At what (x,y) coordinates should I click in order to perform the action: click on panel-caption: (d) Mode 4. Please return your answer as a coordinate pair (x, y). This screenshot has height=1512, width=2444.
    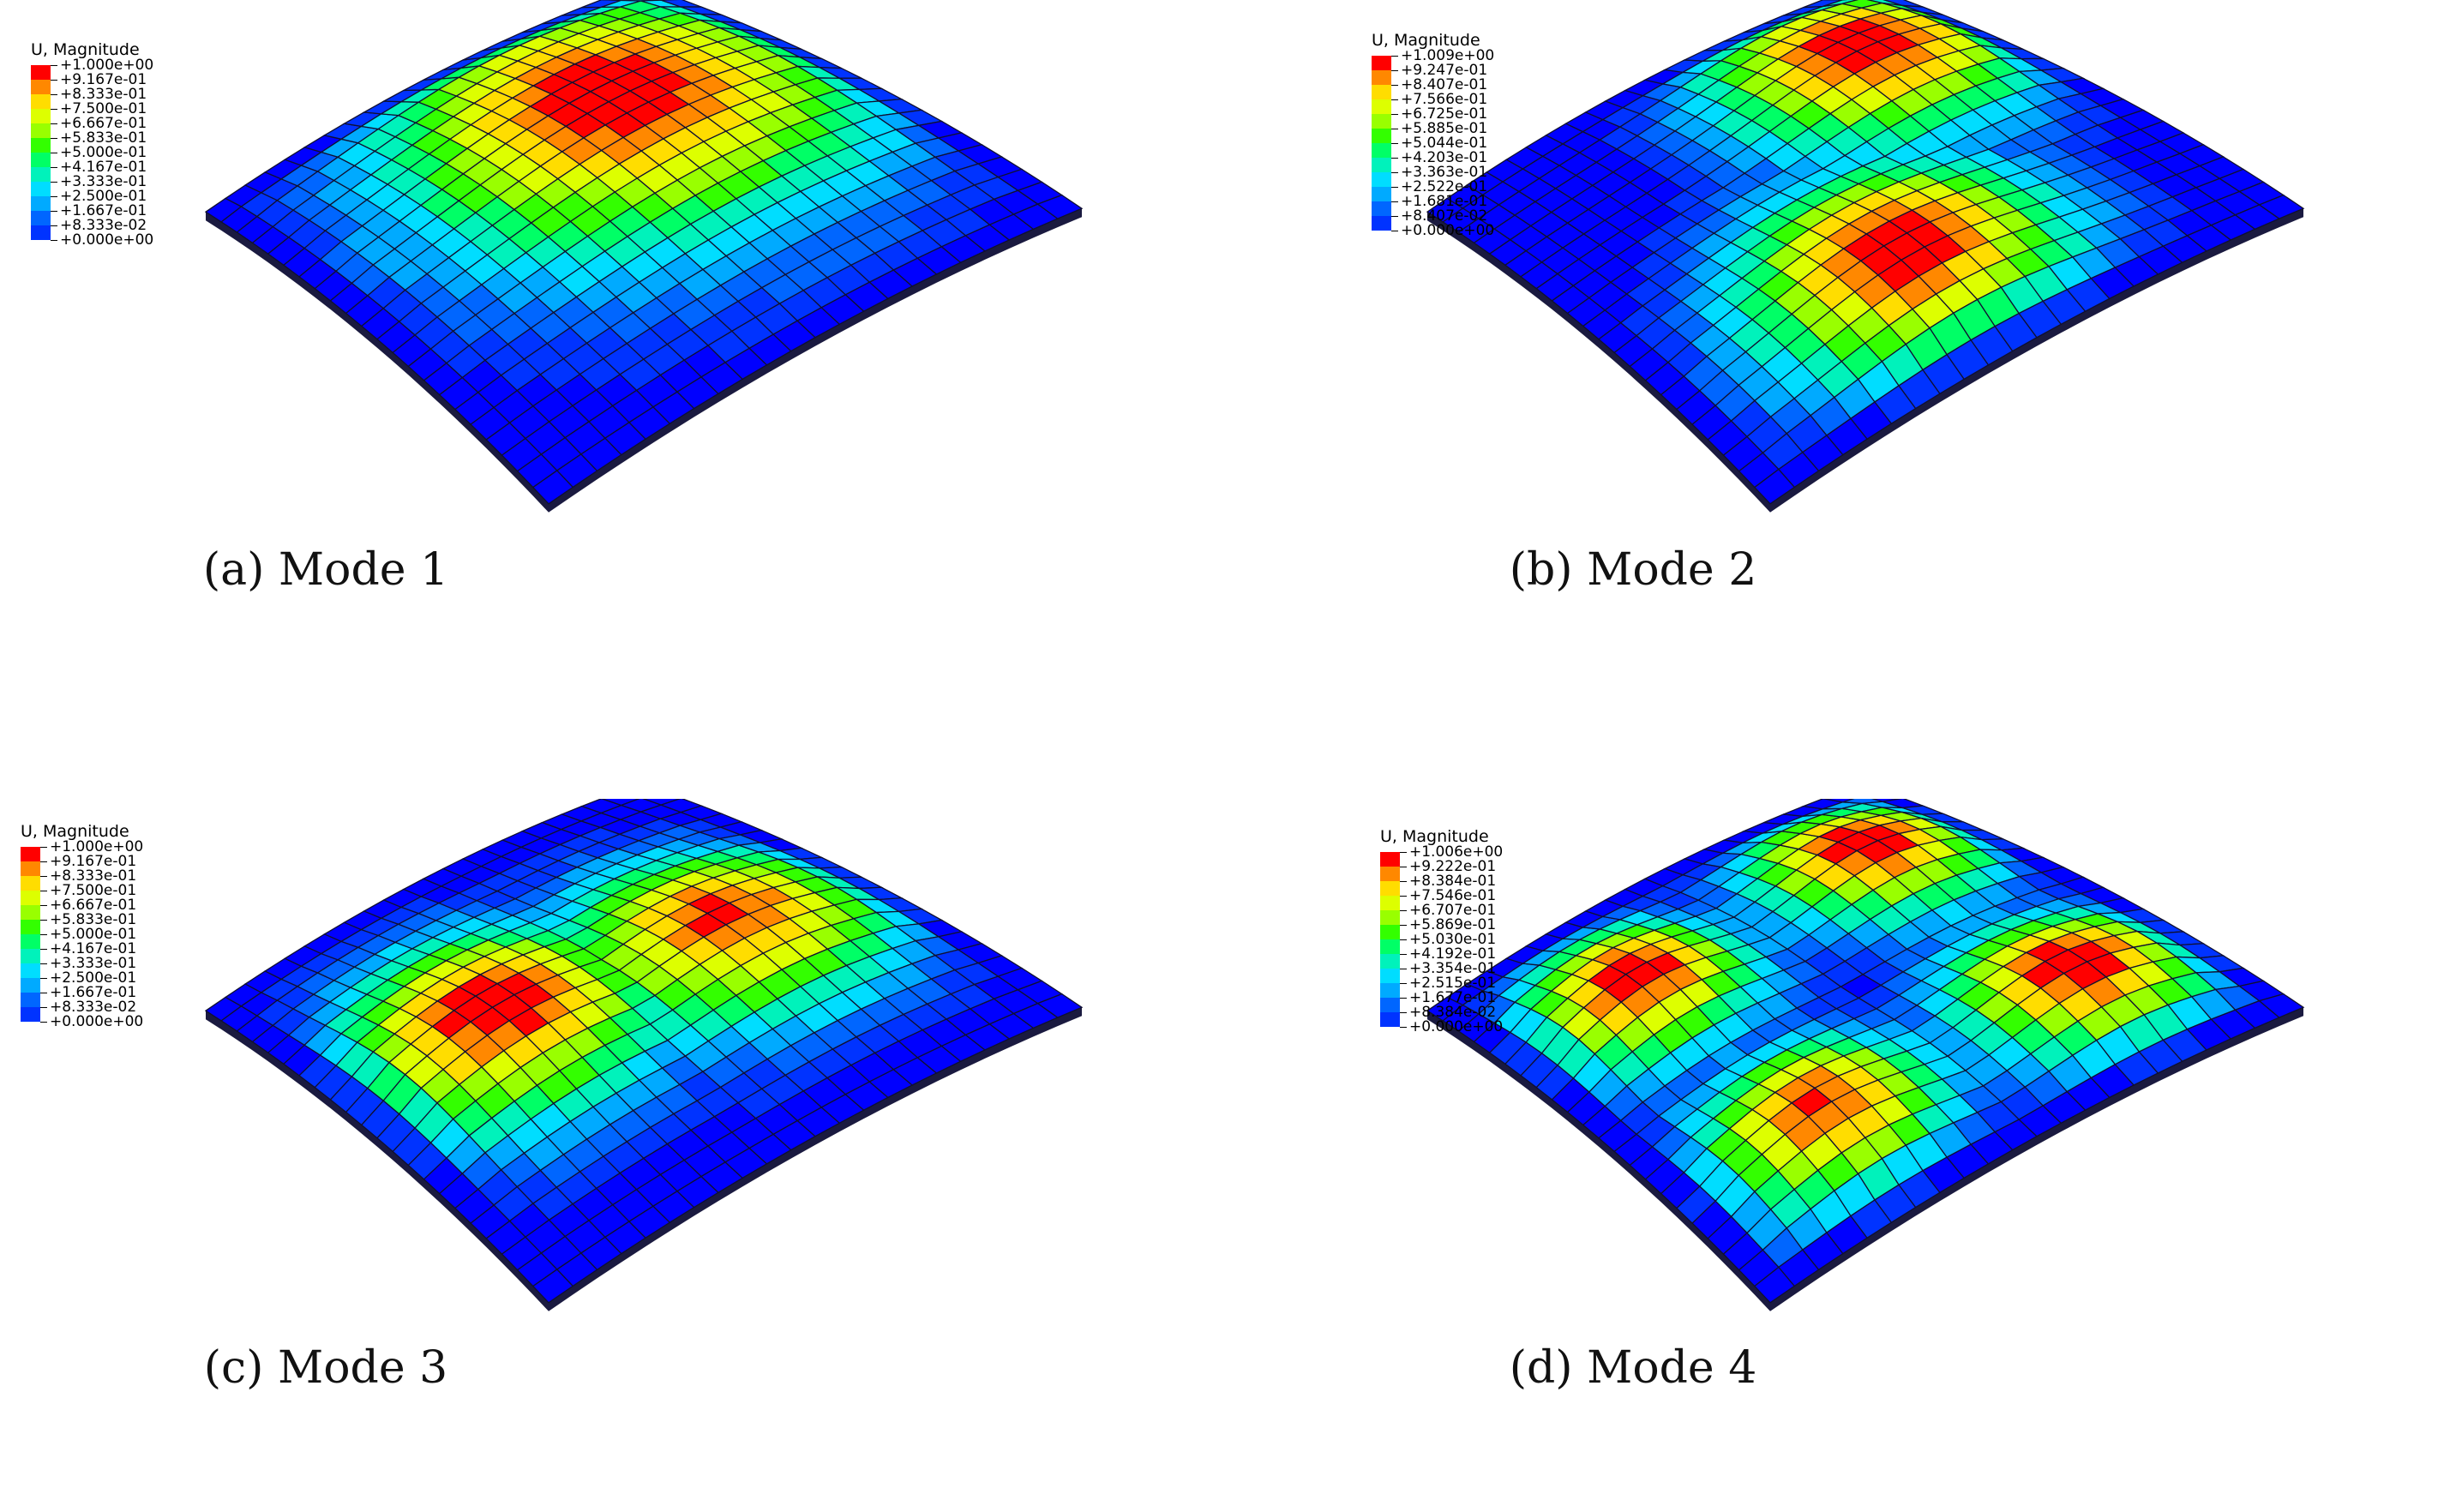
    Looking at the image, I should click on (1633, 1368).